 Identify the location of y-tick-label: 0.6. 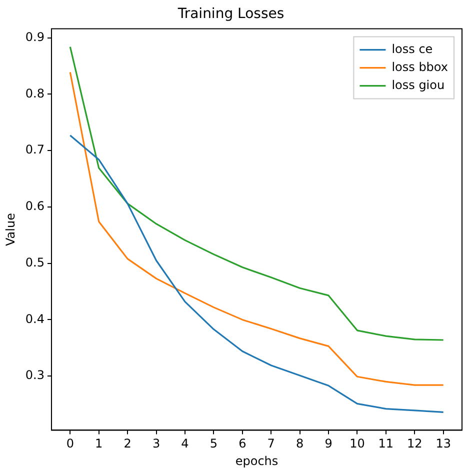
(34, 206).